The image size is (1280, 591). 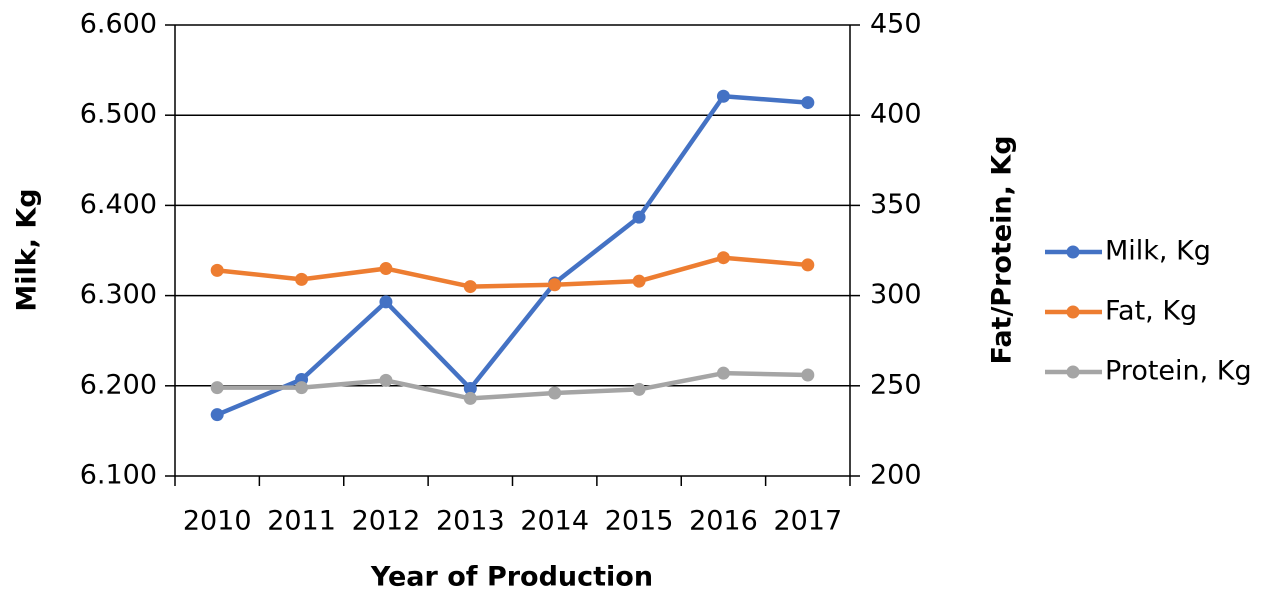 I want to click on y2-tick-label: 250, so click(x=896, y=384).